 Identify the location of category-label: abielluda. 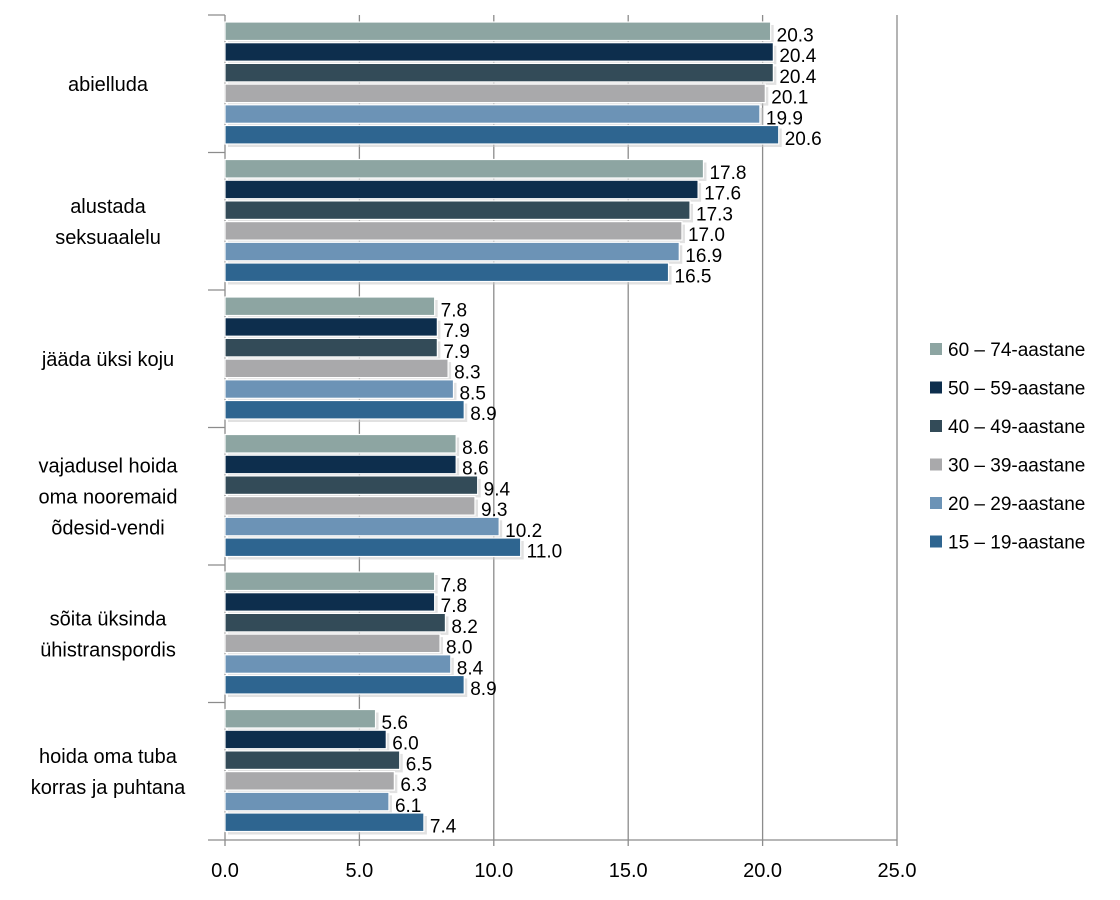
(108, 85).